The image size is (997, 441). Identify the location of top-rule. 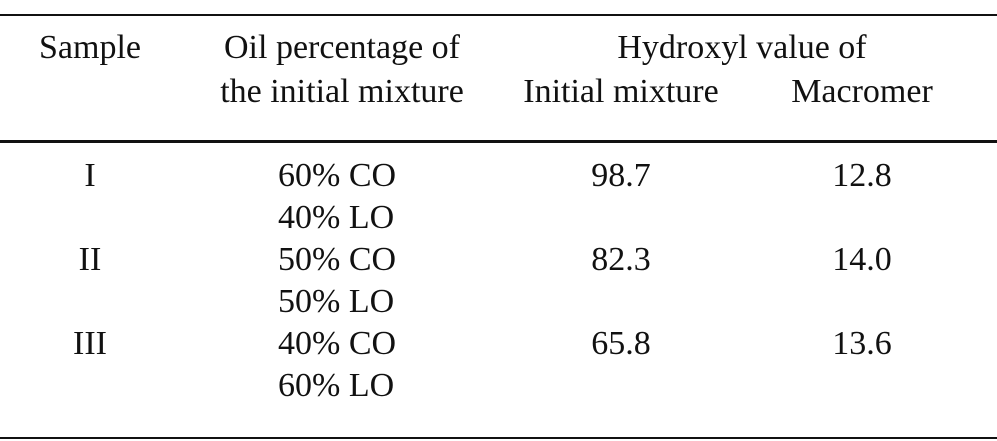
(498, 15).